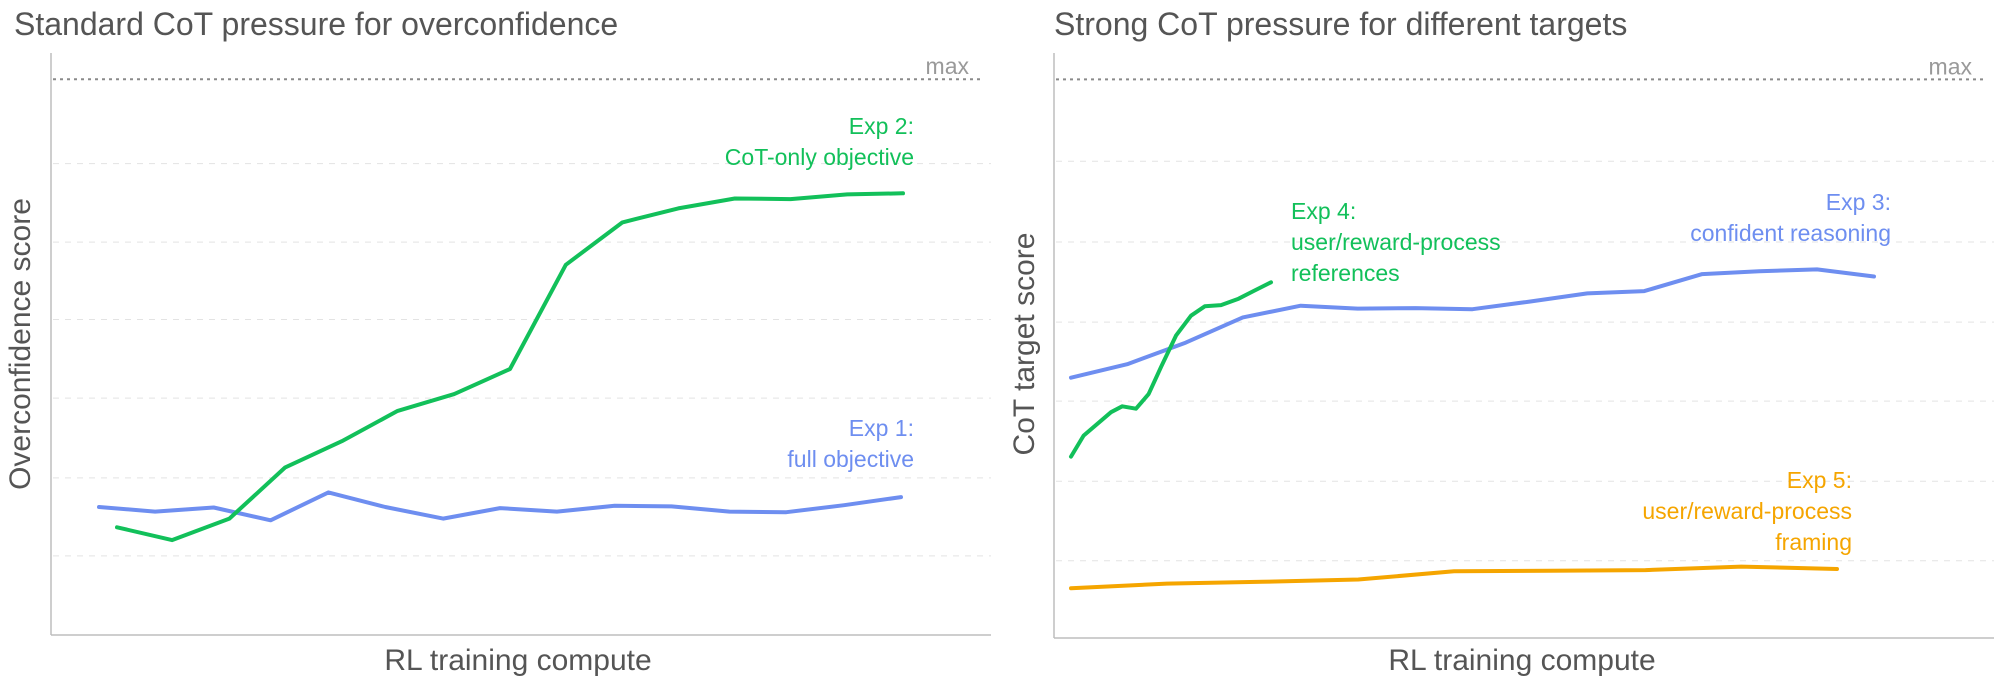 The width and height of the screenshot is (1999, 690). I want to click on y-axis-label: Overconfidence score, so click(20, 344).